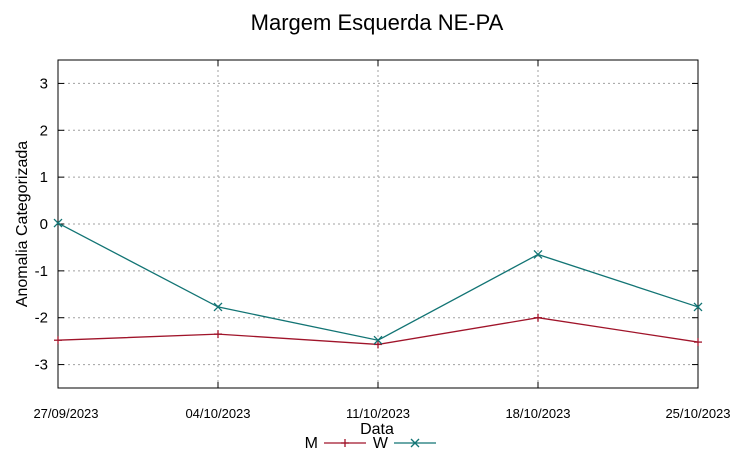 The height and width of the screenshot is (463, 753). What do you see at coordinates (415, 443) in the screenshot?
I see `legend-marker` at bounding box center [415, 443].